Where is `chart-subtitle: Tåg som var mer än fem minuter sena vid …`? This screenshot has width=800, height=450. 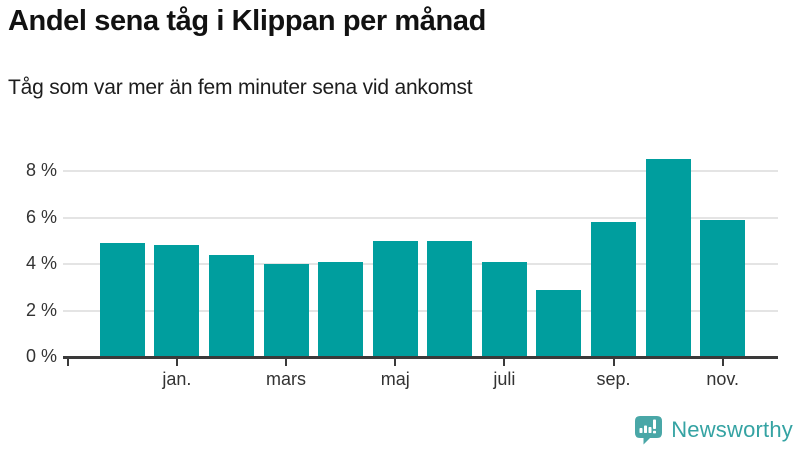
chart-subtitle: Tåg som var mer än fem minuter sena vid … is located at coordinates (240, 87).